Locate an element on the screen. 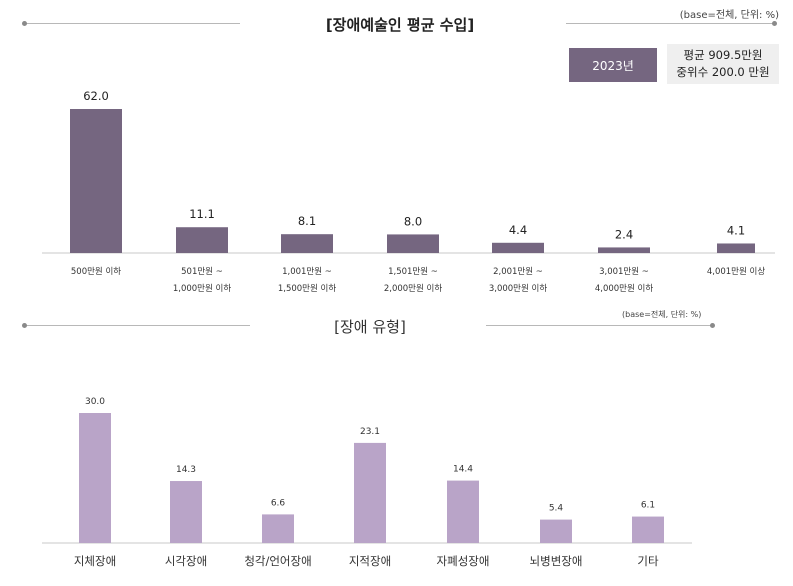  disability-tick-label: 지체장애 is located at coordinates (95, 561).